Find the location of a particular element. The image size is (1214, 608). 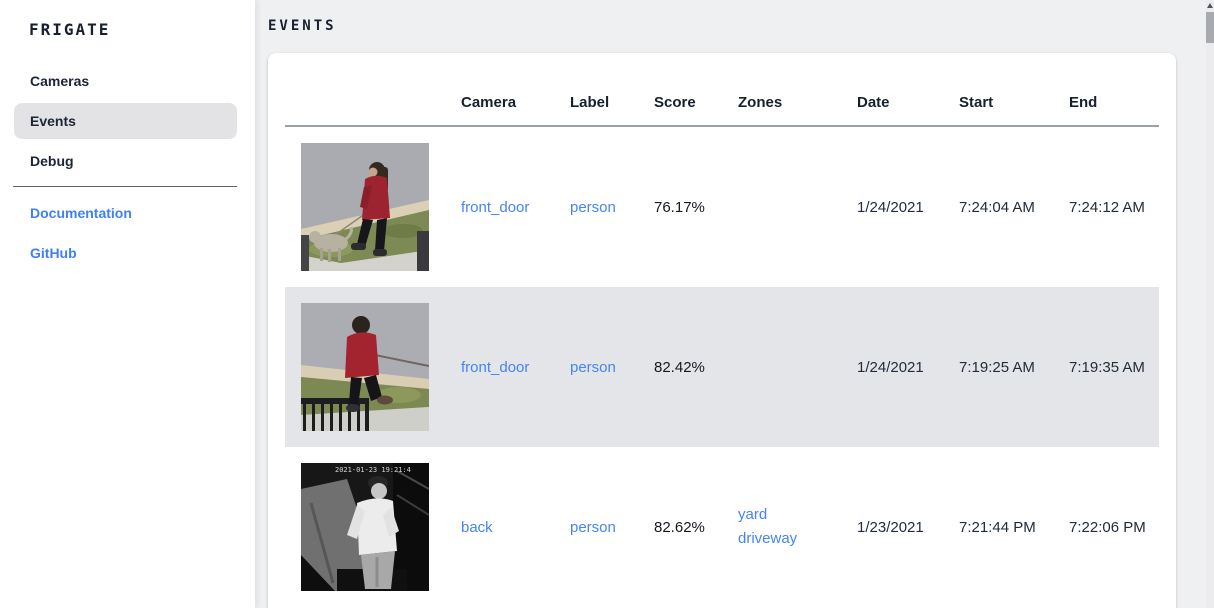

column-header-date: Date is located at coordinates (873, 102).